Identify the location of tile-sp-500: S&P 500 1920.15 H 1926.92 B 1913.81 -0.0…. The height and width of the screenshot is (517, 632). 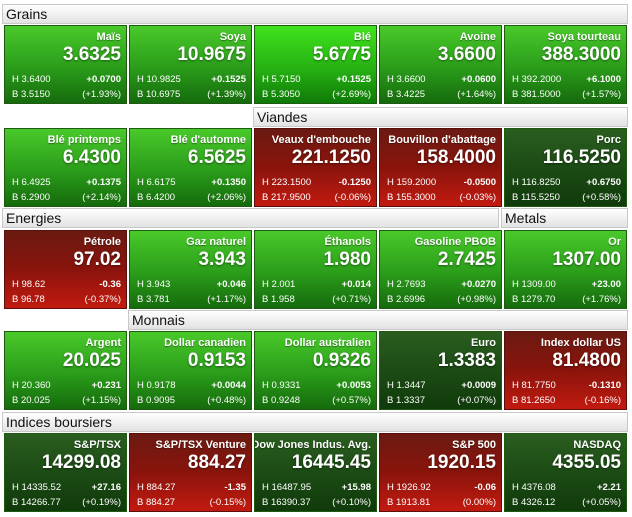
(440, 472).